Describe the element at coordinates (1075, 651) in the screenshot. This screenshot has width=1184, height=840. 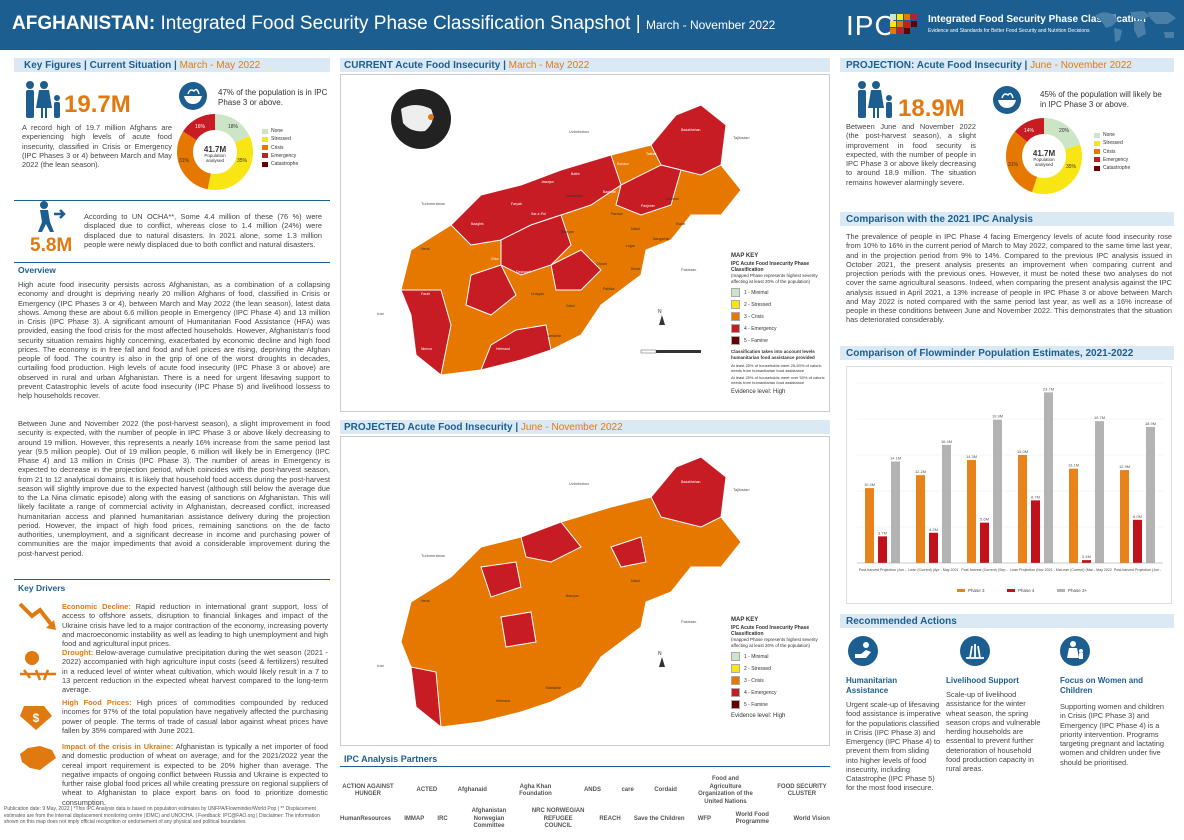
I see `women-children-icon` at that location.